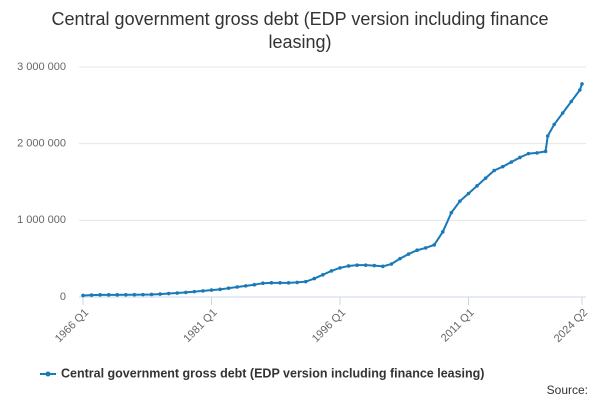  What do you see at coordinates (567, 390) in the screenshot?
I see `source: Source:` at bounding box center [567, 390].